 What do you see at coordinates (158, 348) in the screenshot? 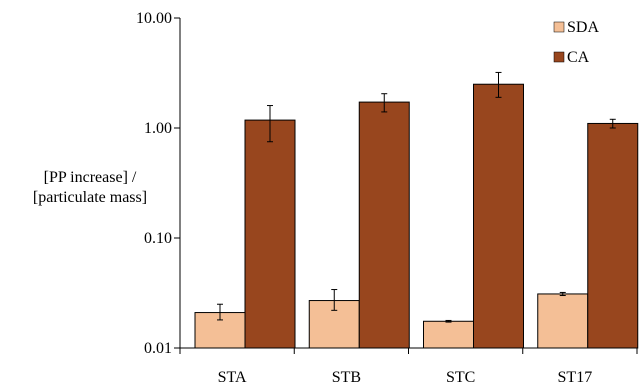
I see `y-tick-label: 0.01` at bounding box center [158, 348].